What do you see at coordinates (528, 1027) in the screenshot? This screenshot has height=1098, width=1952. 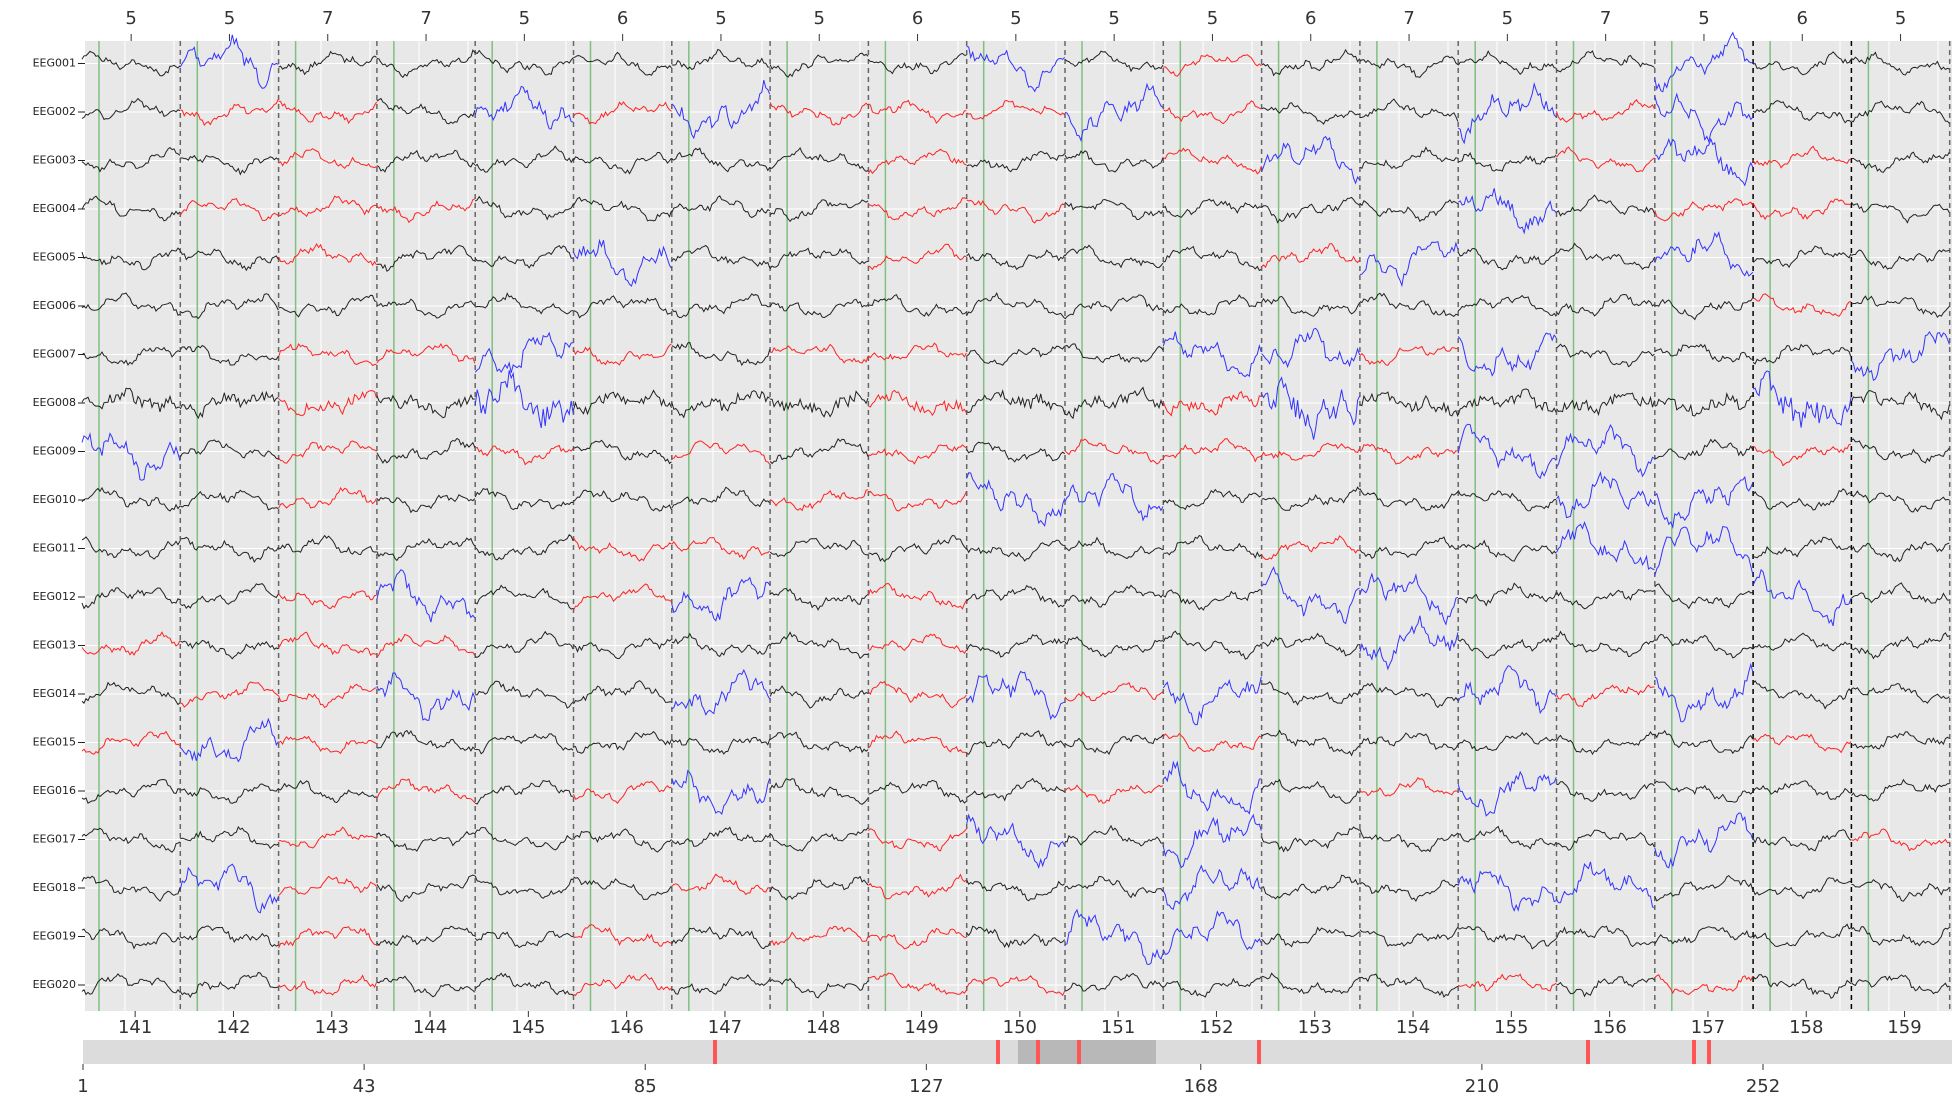 I see `time-tick-label: 145` at bounding box center [528, 1027].